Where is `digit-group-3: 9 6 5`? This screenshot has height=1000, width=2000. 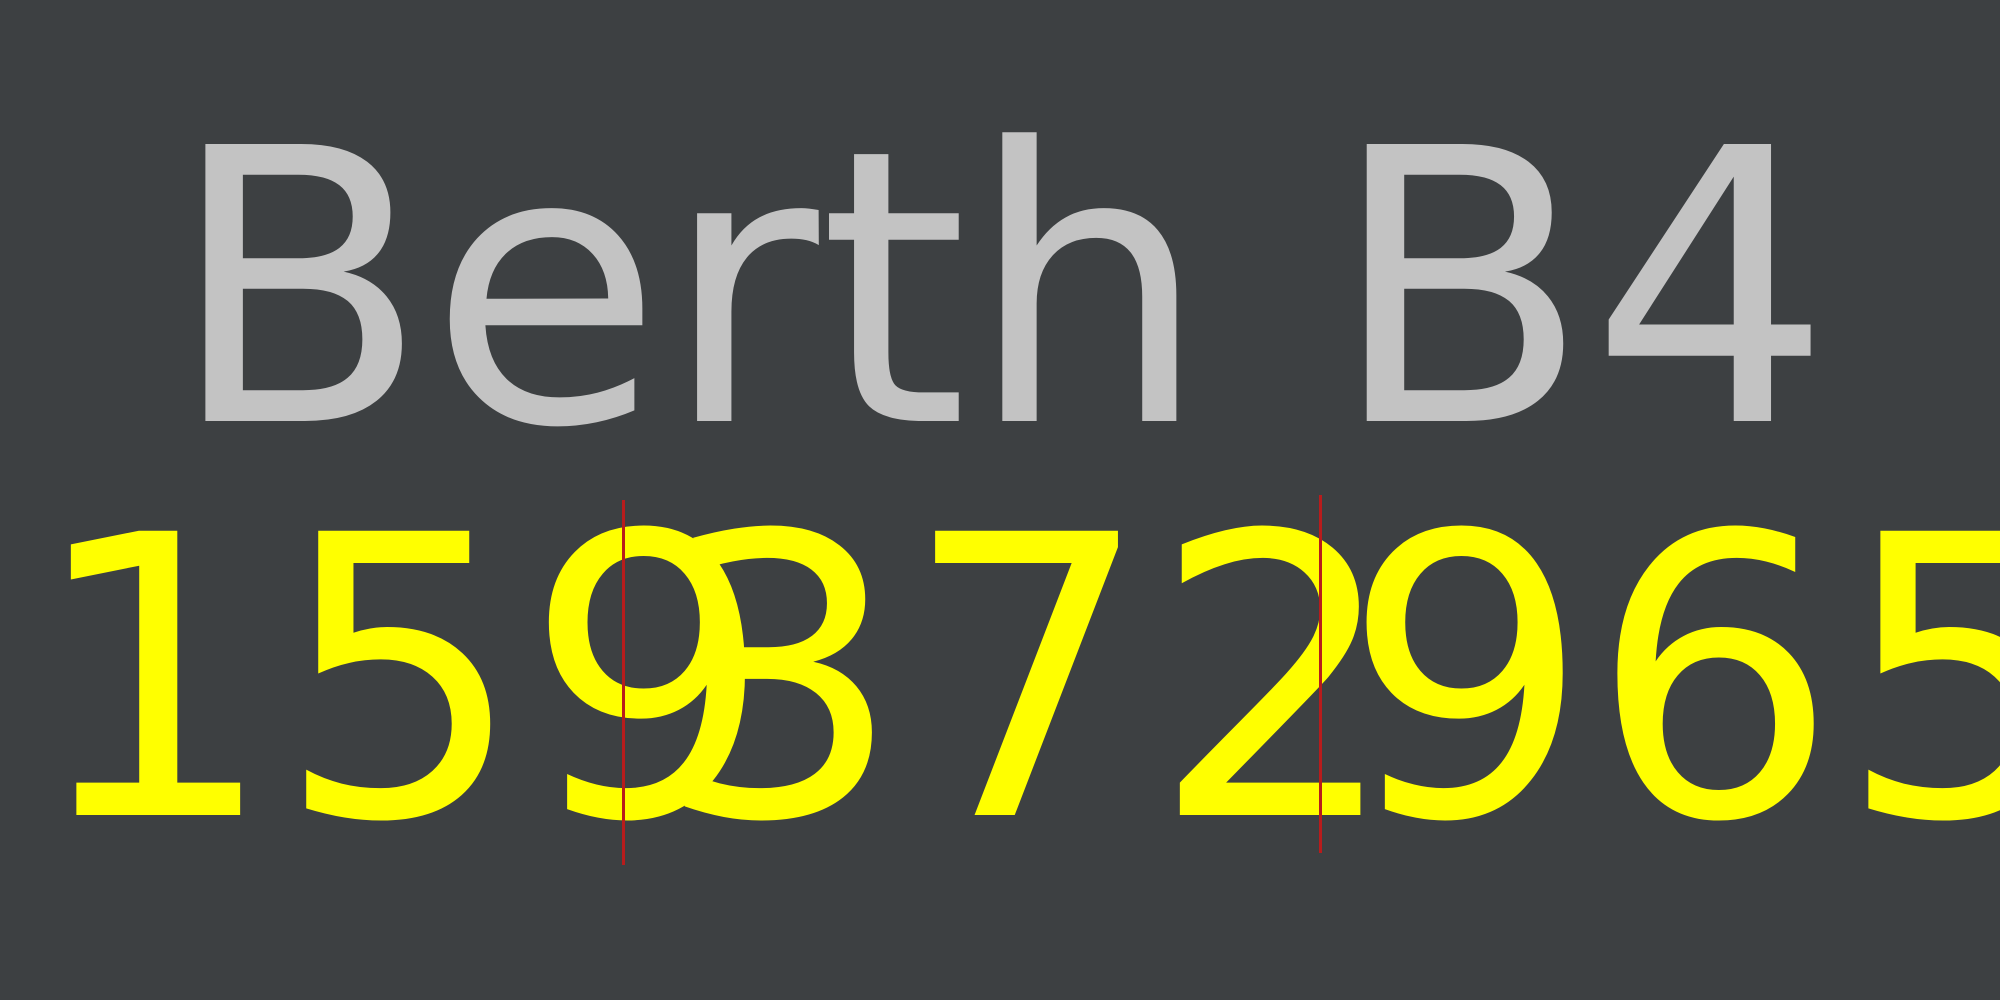 digit-group-3: 9 6 5 is located at coordinates (1671, 680).